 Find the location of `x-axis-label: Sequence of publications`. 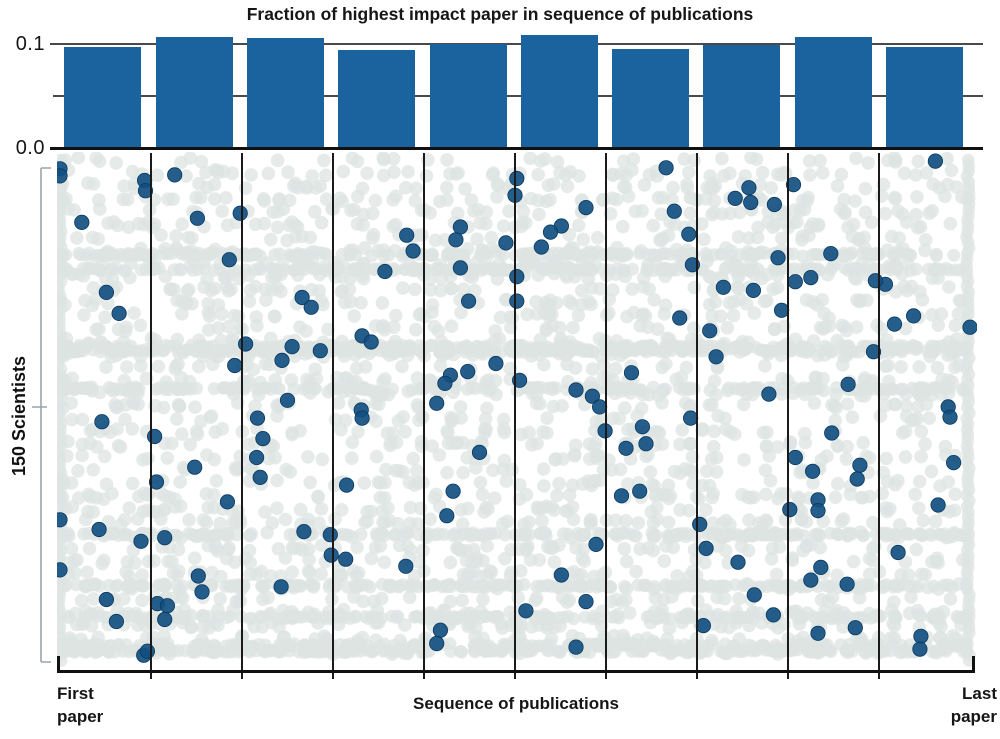

x-axis-label: Sequence of publications is located at coordinates (516, 703).